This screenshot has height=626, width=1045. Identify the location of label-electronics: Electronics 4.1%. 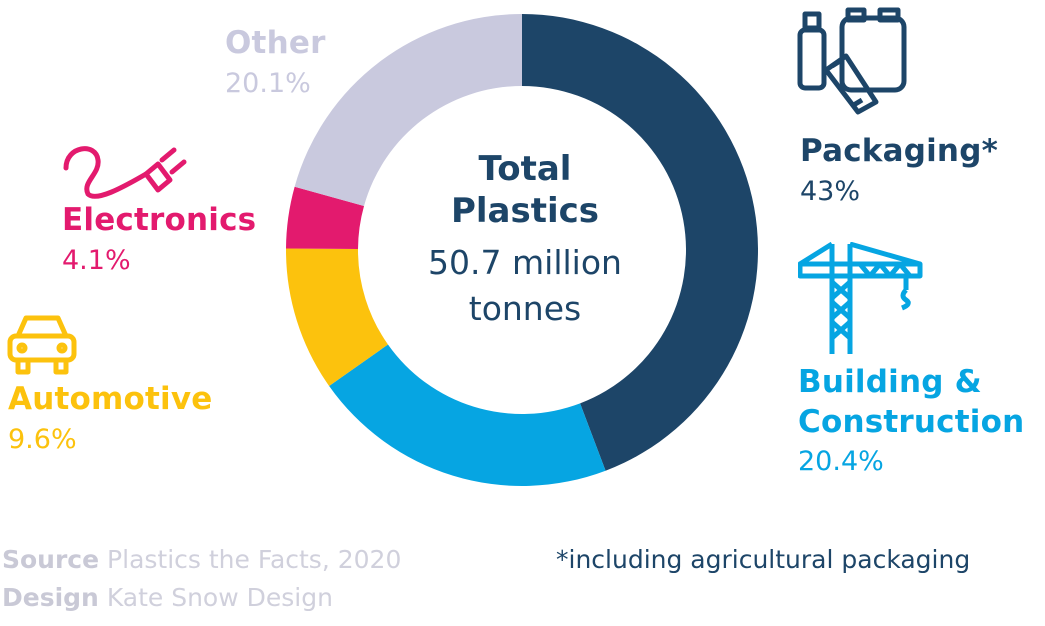
(159, 239).